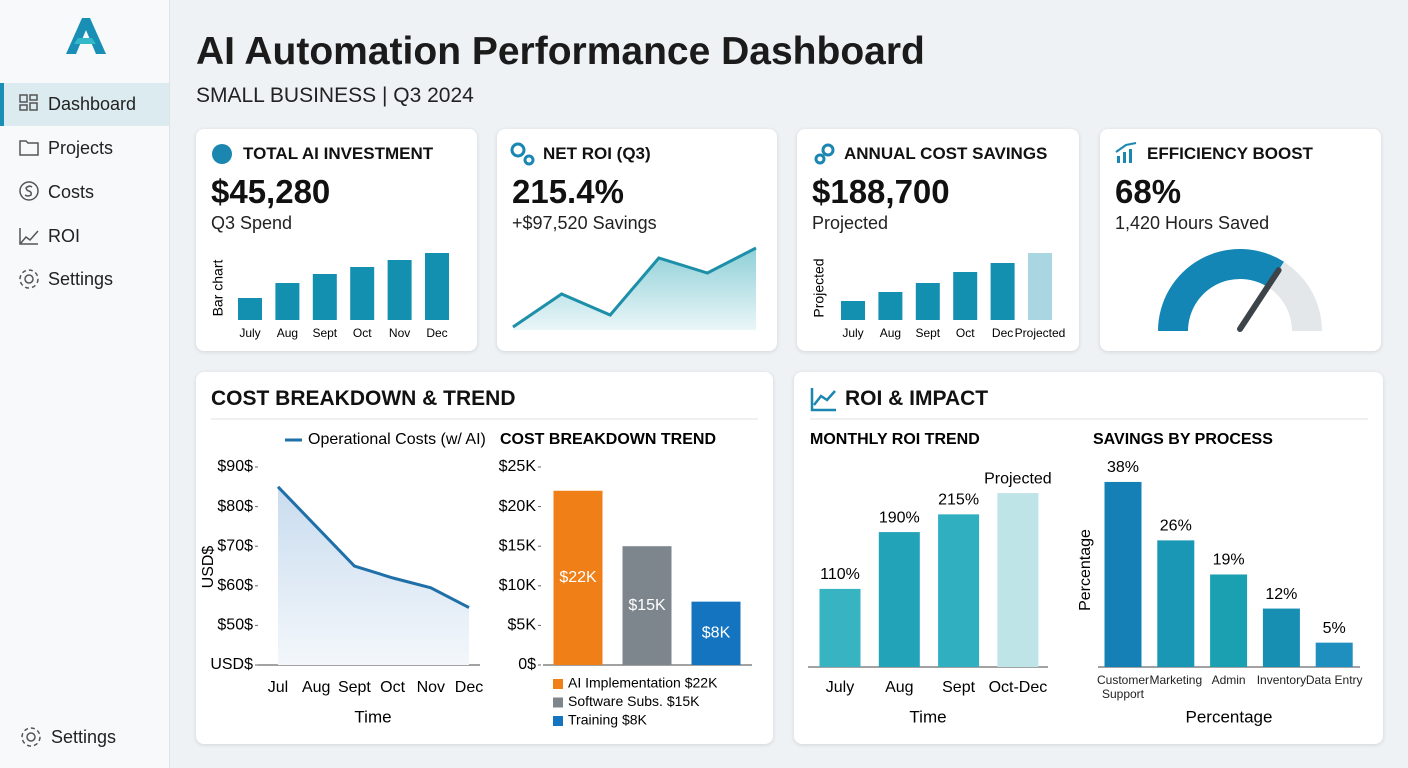 The image size is (1408, 768). What do you see at coordinates (271, 191) in the screenshot?
I see `kpi-value: $45,280` at bounding box center [271, 191].